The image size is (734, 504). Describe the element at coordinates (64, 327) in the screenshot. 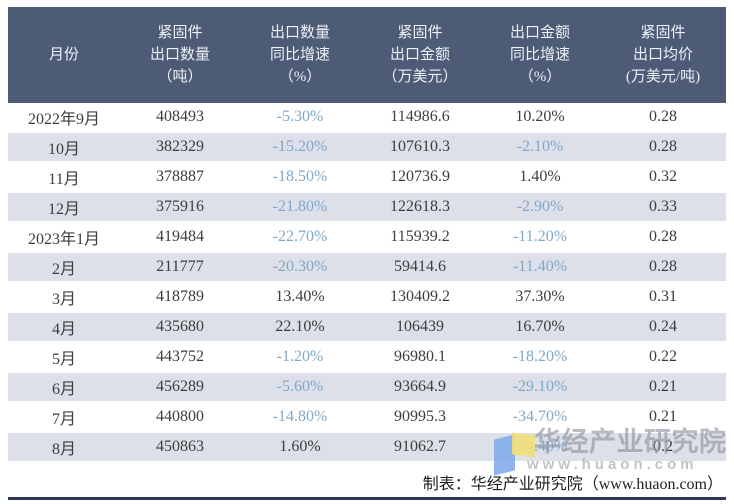

I see `month-cell: 4月` at that location.